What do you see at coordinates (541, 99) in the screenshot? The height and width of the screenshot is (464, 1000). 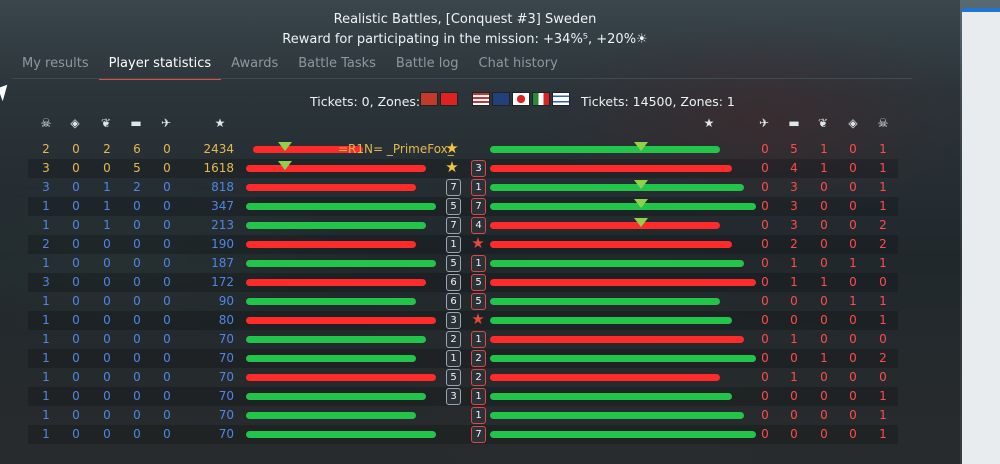 I see `italy-flag-icon` at bounding box center [541, 99].